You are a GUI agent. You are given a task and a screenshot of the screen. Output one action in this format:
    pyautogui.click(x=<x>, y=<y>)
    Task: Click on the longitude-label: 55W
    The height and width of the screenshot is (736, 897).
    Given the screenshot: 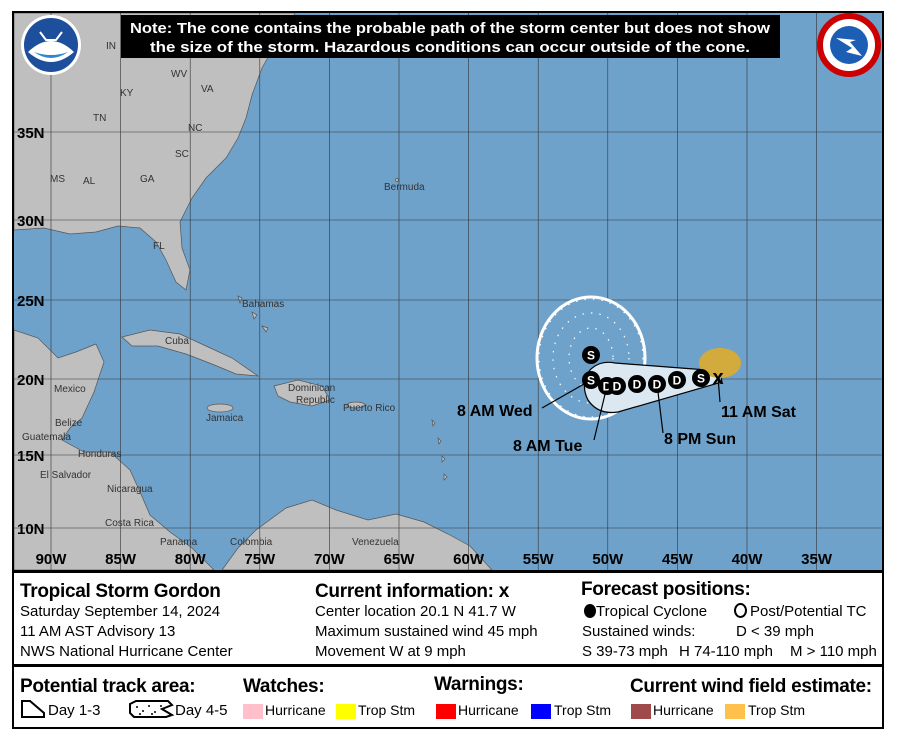 What is the action you would take?
    pyautogui.click(x=539, y=559)
    